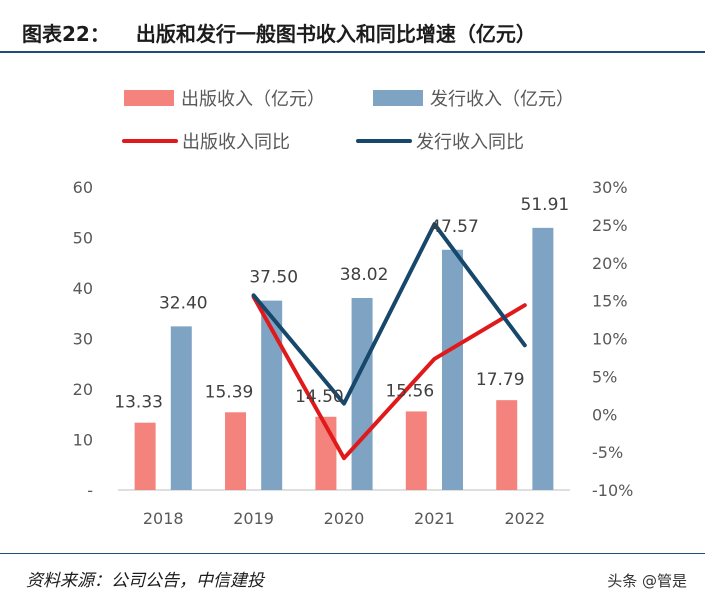  Describe the element at coordinates (610, 339) in the screenshot. I see `y-right-tick-label: 10%` at that location.